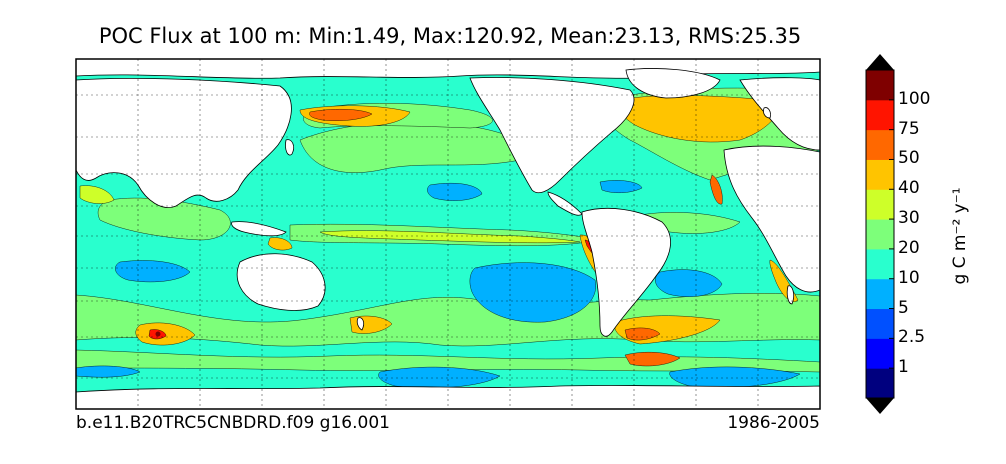  What do you see at coordinates (912, 337) in the screenshot?
I see `colorbar-tick-label: 2.5` at bounding box center [912, 337].